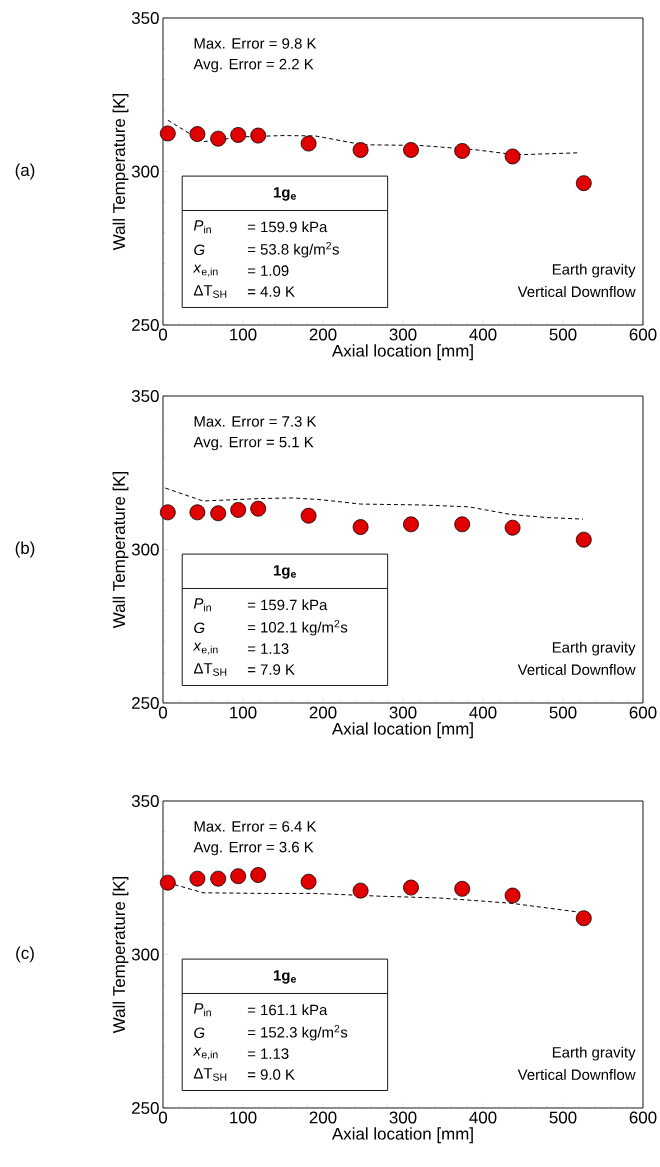  Describe the element at coordinates (271, 669) in the screenshot. I see `annotation: = 7.9 K` at that location.